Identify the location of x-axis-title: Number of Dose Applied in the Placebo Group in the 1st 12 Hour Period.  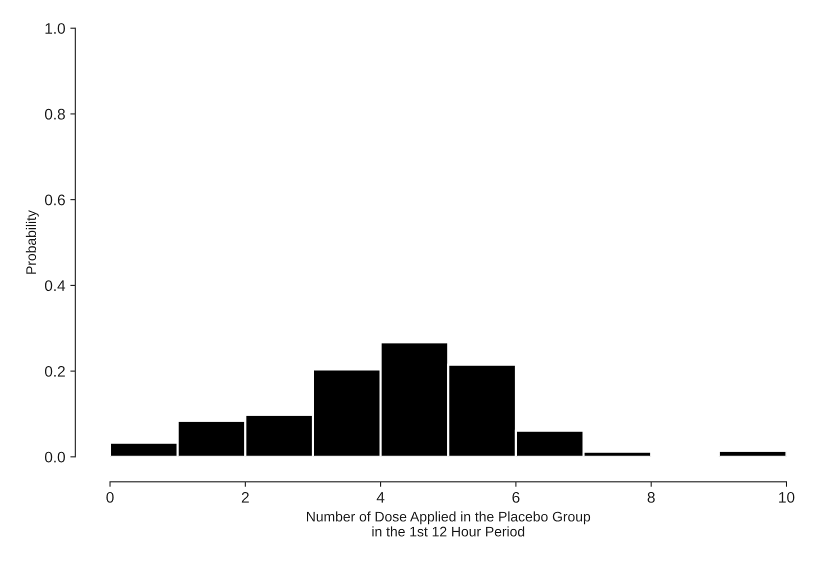
(448, 524).